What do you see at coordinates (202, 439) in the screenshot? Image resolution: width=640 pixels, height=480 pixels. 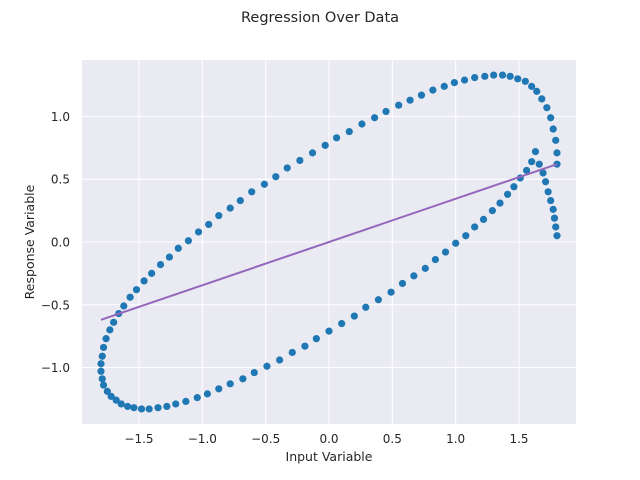 I see `x-tick-label: −1.0` at bounding box center [202, 439].